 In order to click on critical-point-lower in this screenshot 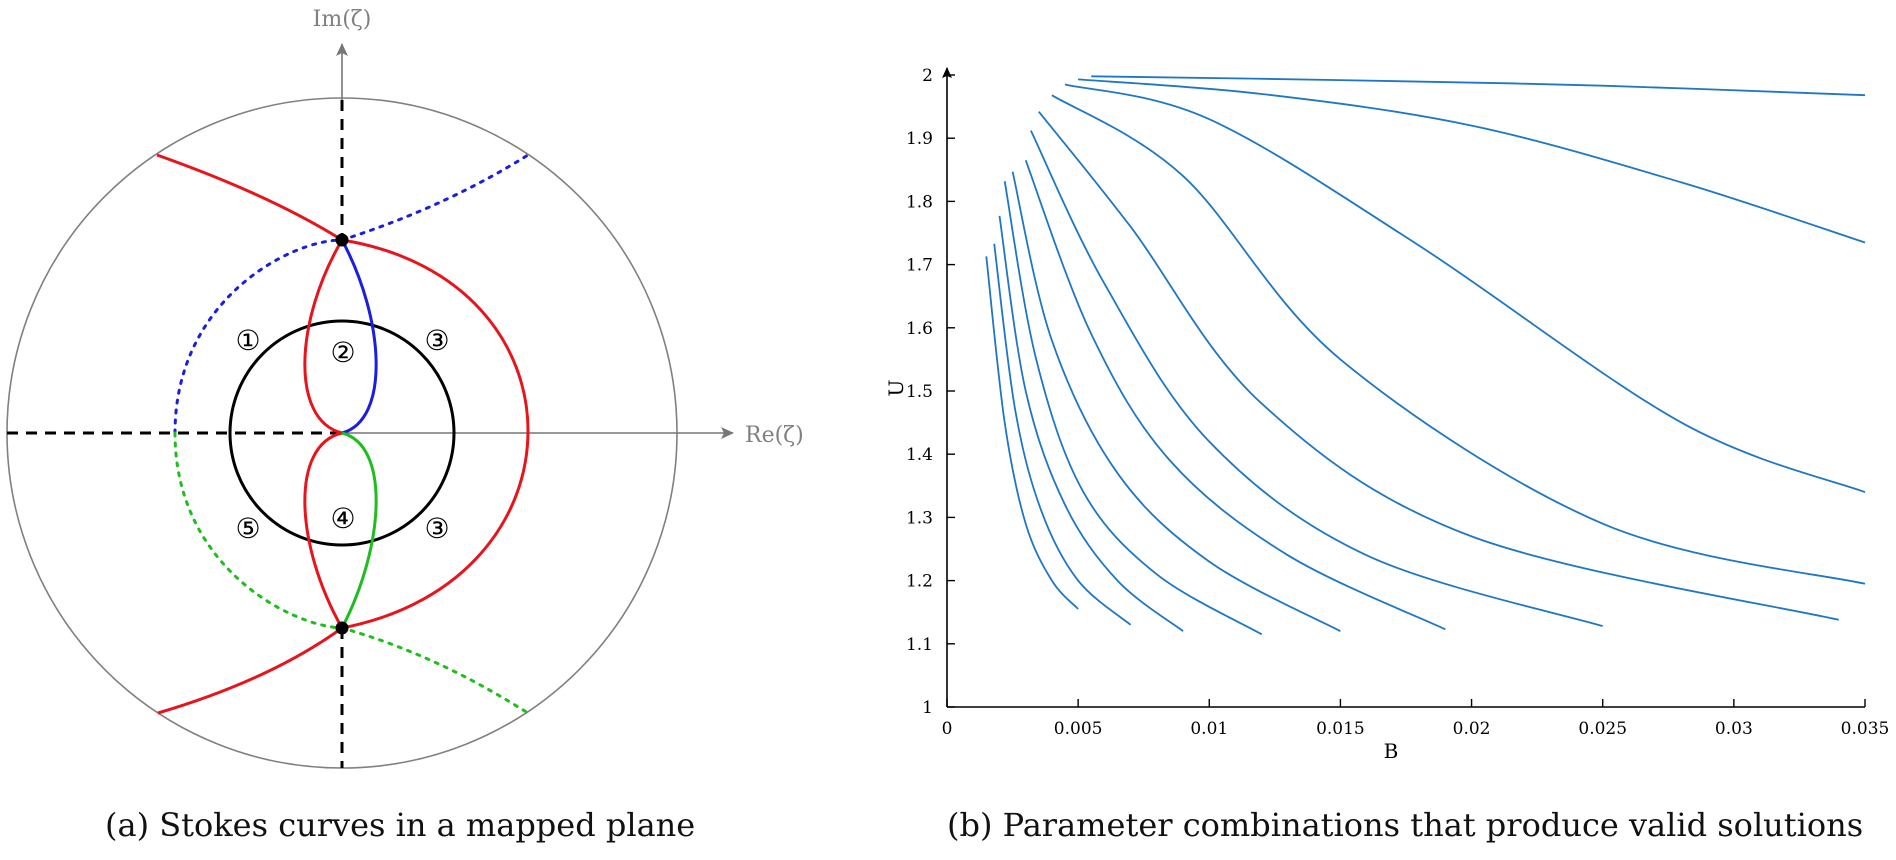, I will do `click(342, 628)`.